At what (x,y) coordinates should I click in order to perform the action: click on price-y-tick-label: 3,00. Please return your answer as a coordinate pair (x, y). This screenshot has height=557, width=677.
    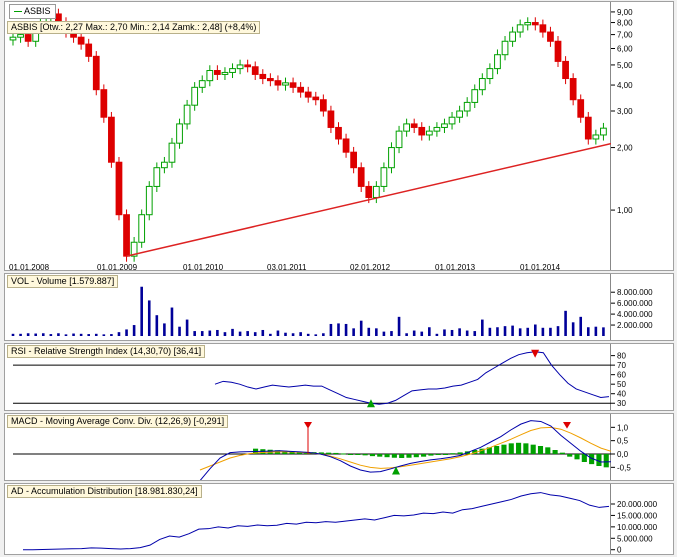
    Looking at the image, I should click on (625, 111).